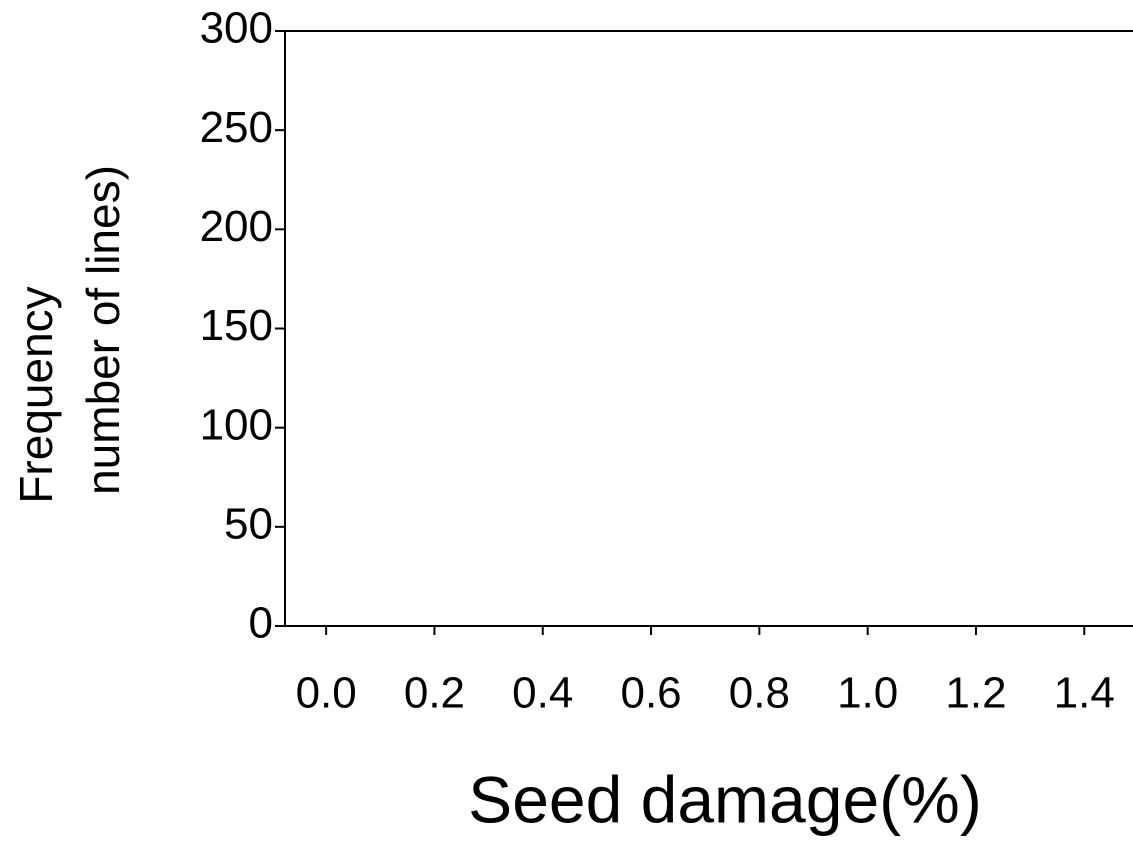 The image size is (1133, 846). I want to click on y-tick-label: 200, so click(236, 226).